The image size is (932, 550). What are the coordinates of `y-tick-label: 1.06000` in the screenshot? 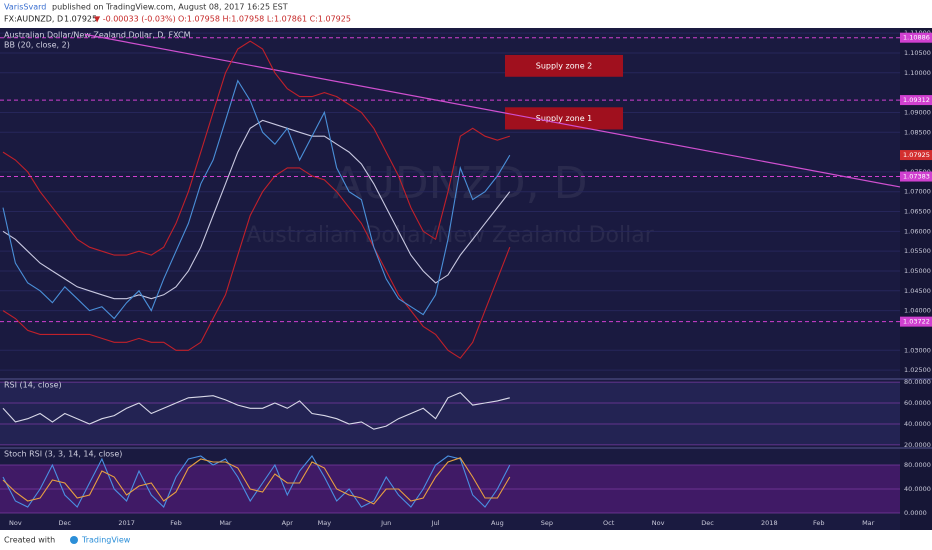 It's located at (917, 231).